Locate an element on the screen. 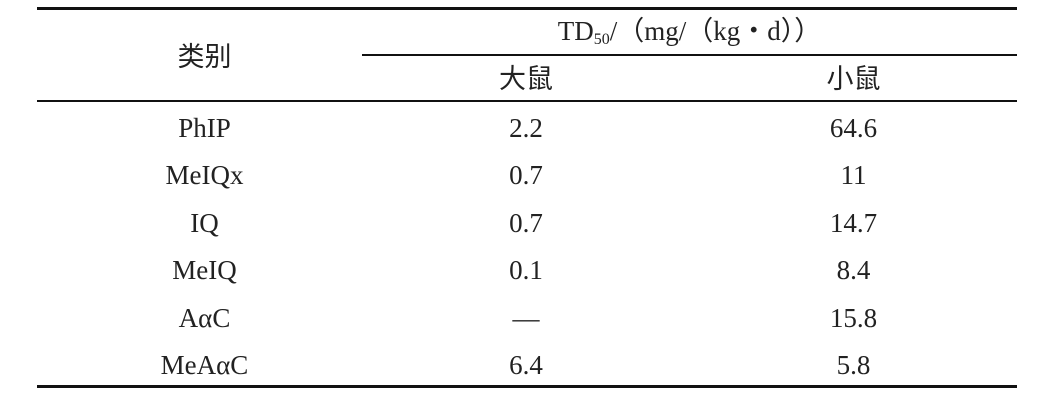  top-rule is located at coordinates (527, 8).